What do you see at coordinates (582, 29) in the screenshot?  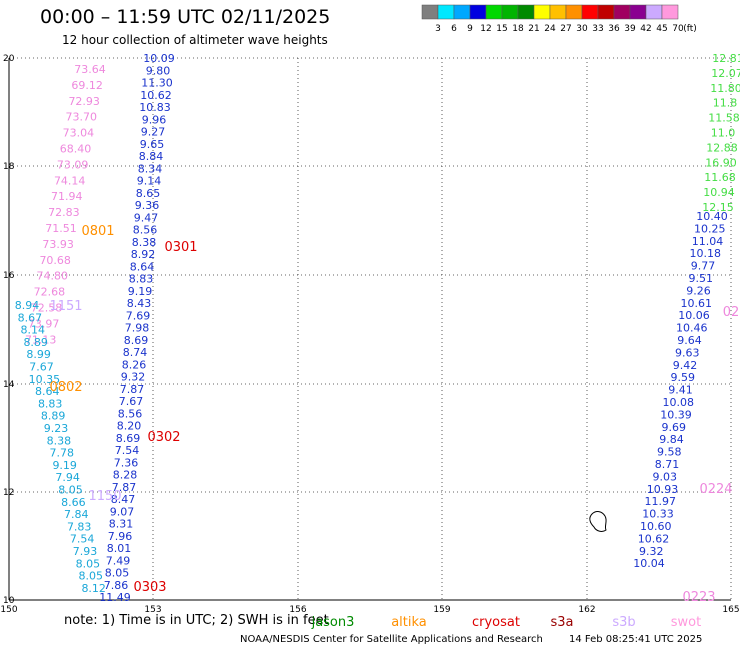 I see `legend-label-30: 30` at bounding box center [582, 29].